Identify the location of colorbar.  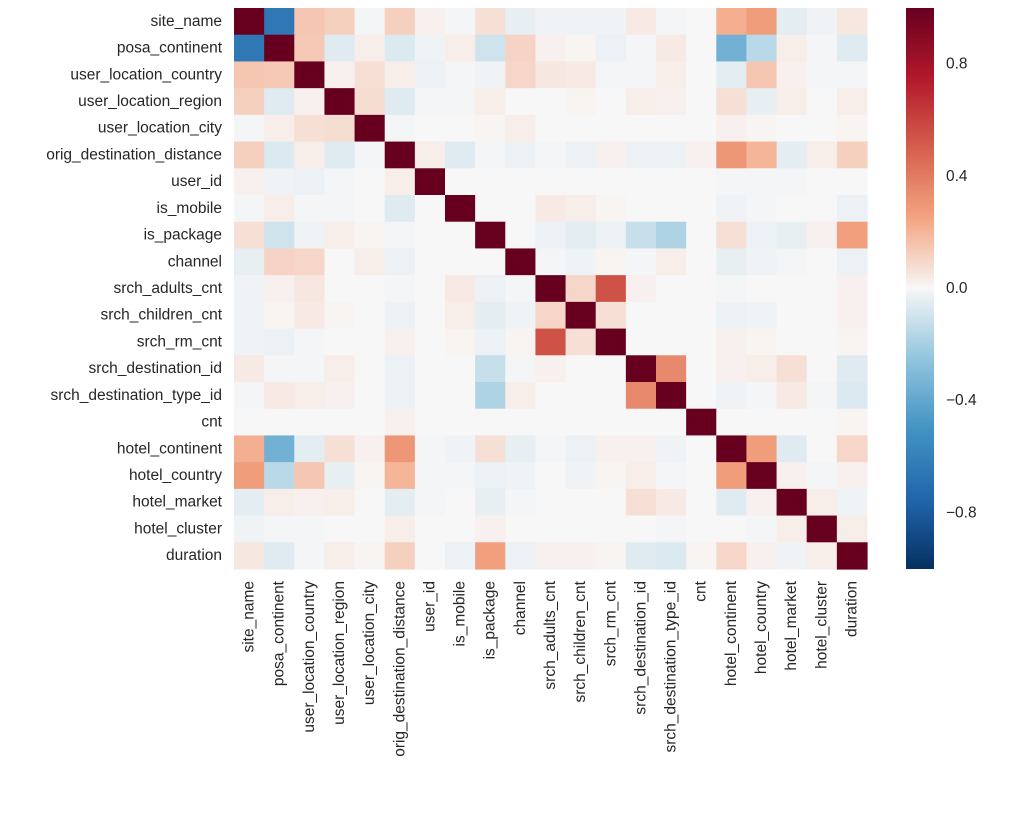
(920, 288).